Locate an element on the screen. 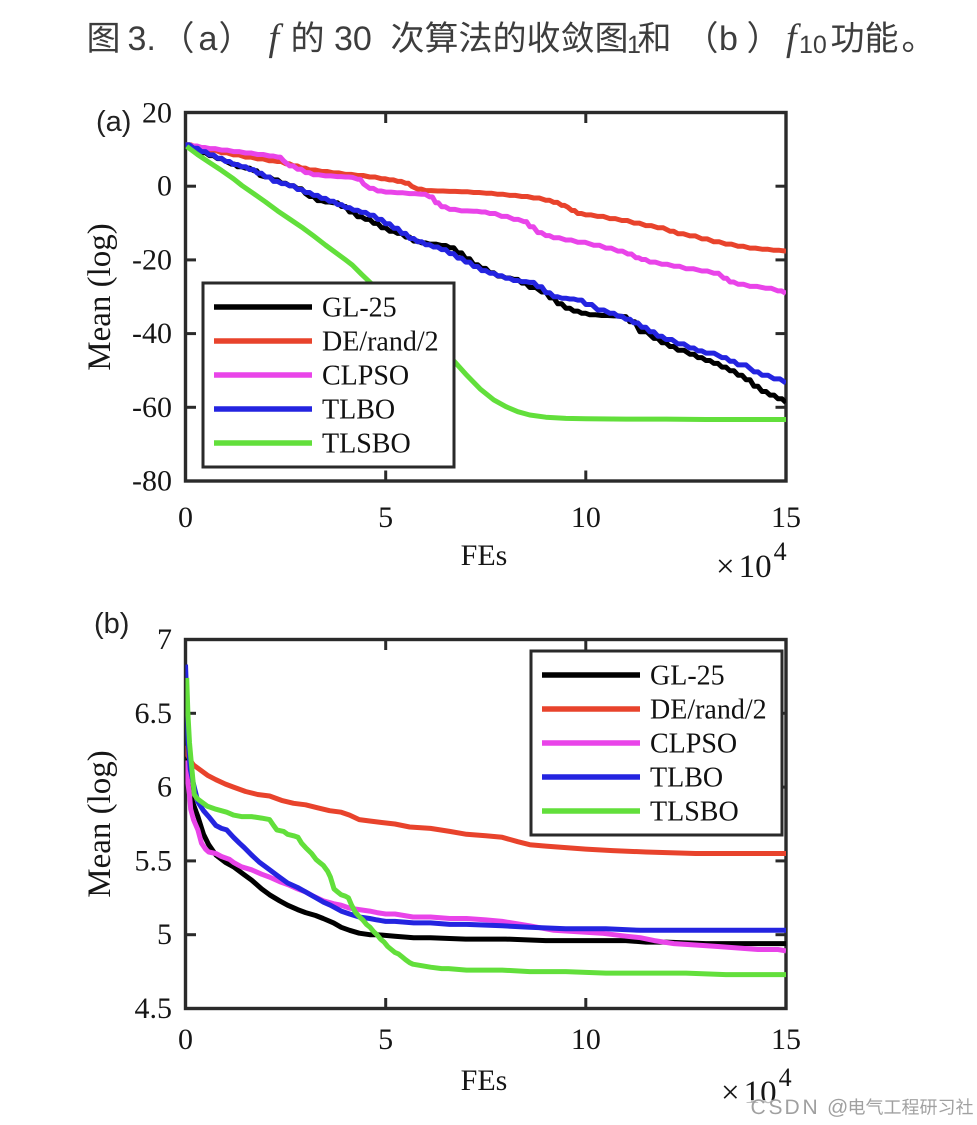 This screenshot has height=1125, width=977. svg-text: (a) is located at coordinates (113, 122).